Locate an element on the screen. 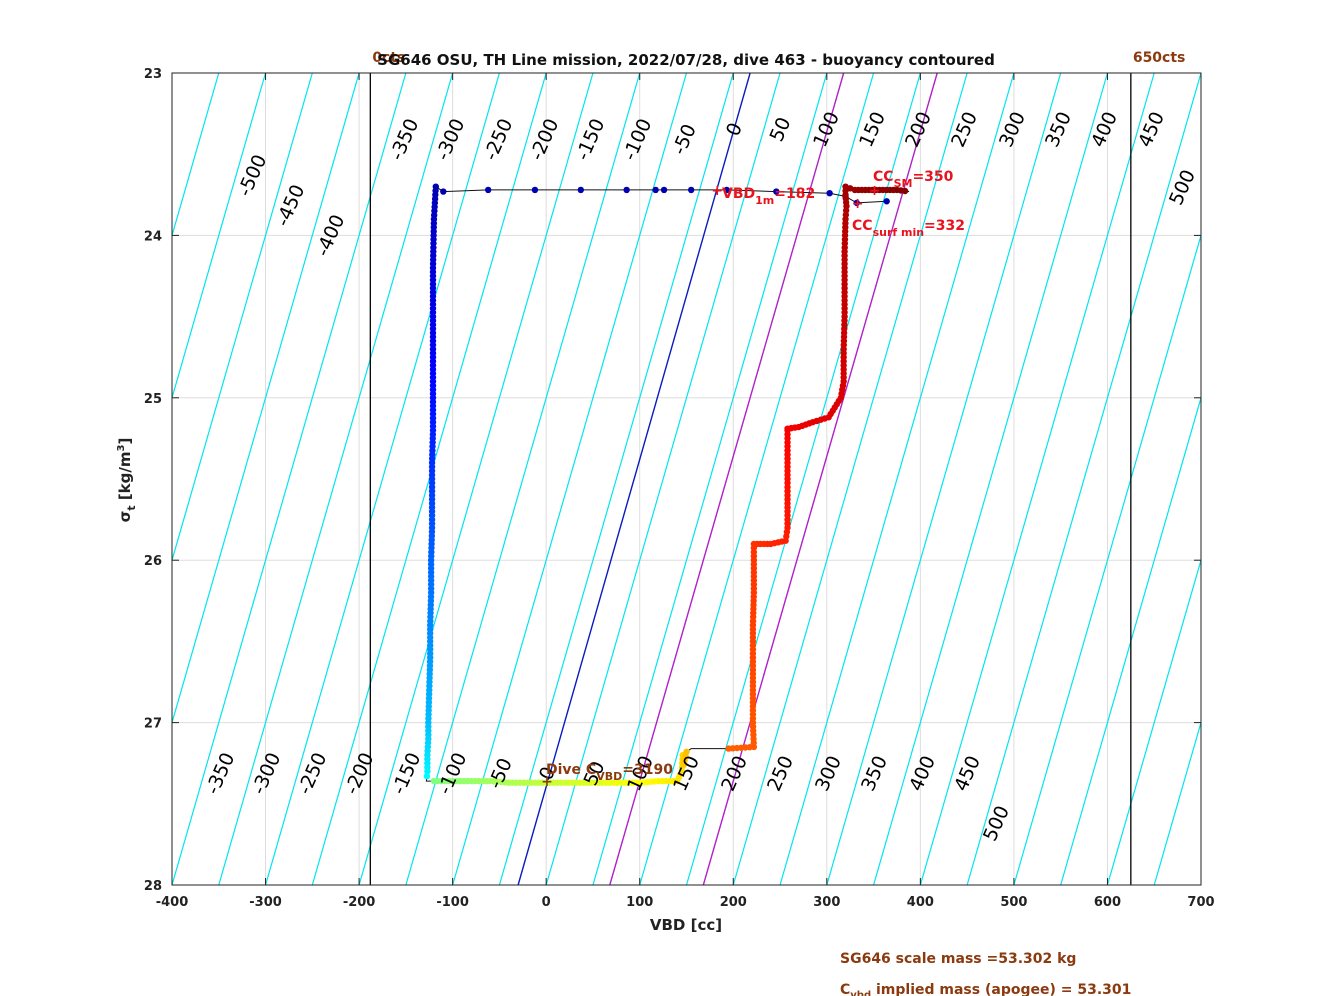 The image size is (1328, 996). y-tick-label: 26 is located at coordinates (153, 561).